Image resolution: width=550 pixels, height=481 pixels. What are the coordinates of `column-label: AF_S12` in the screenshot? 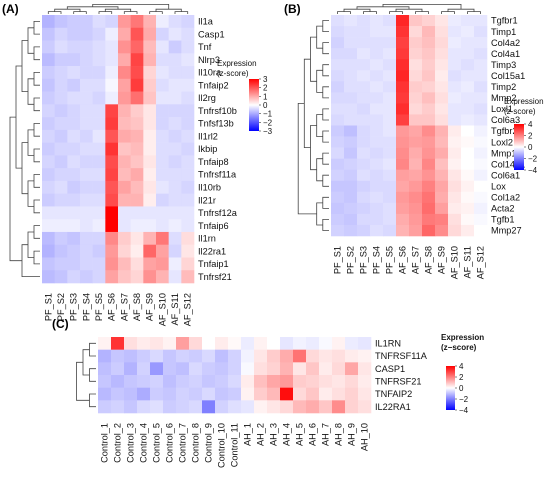 It's located at (188, 309).